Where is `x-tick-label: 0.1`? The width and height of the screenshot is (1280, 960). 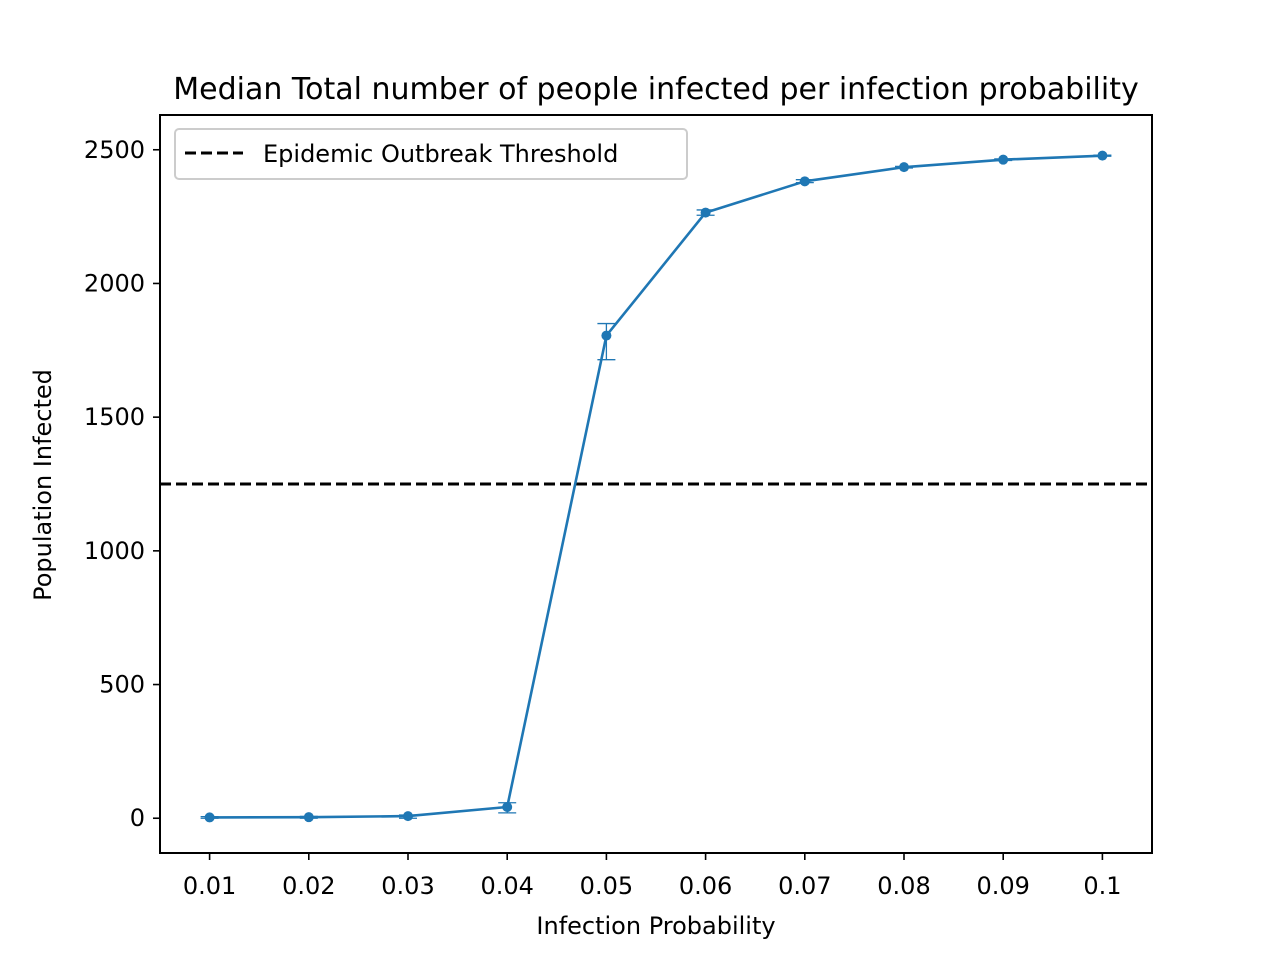
x-tick-label: 0.1 is located at coordinates (1102, 886).